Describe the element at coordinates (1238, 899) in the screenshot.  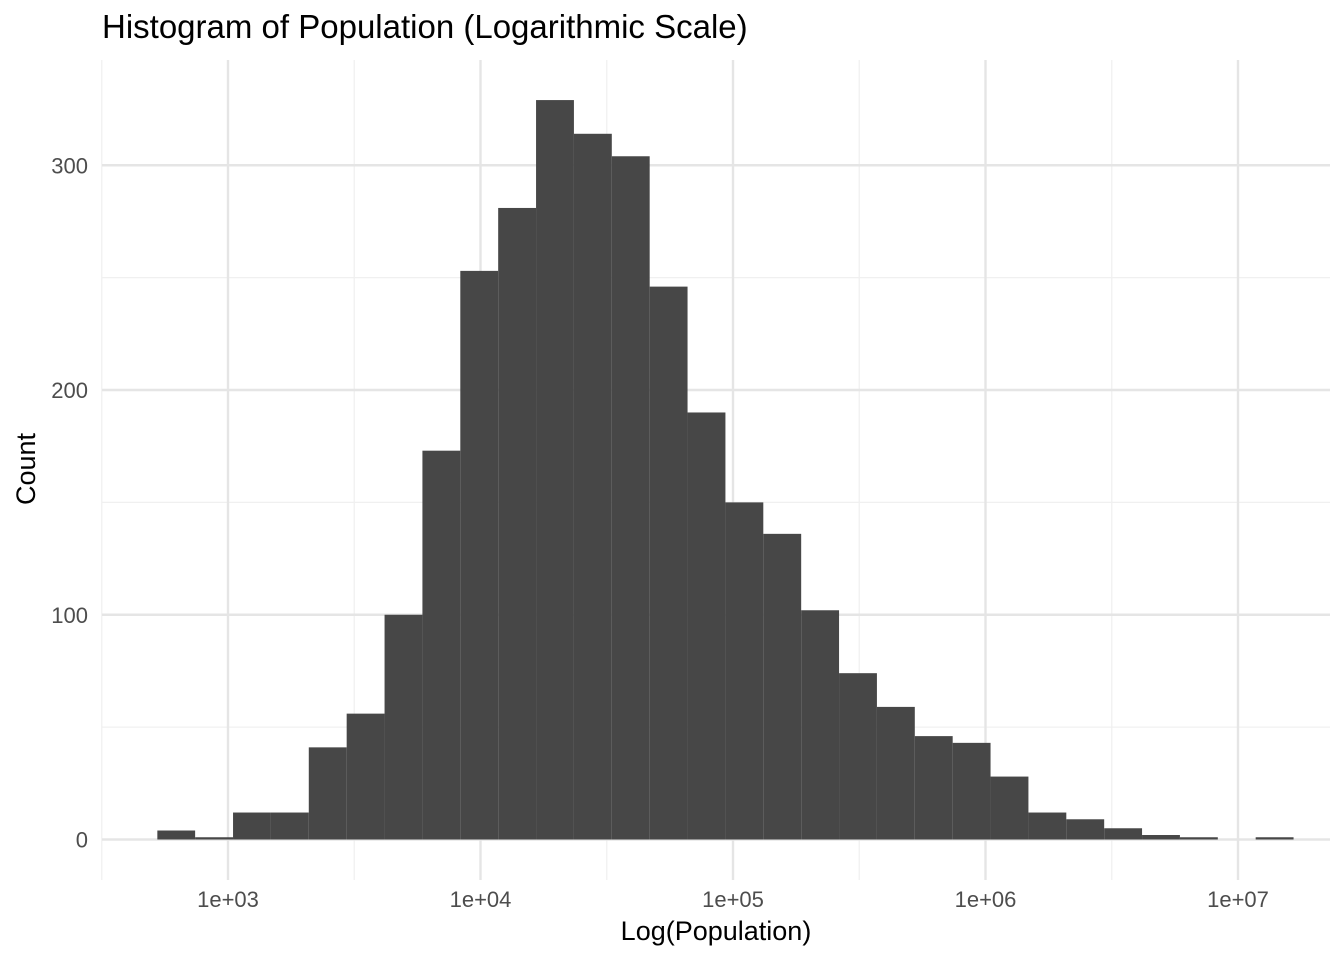
I see `x-tick-label: 1e+07` at that location.